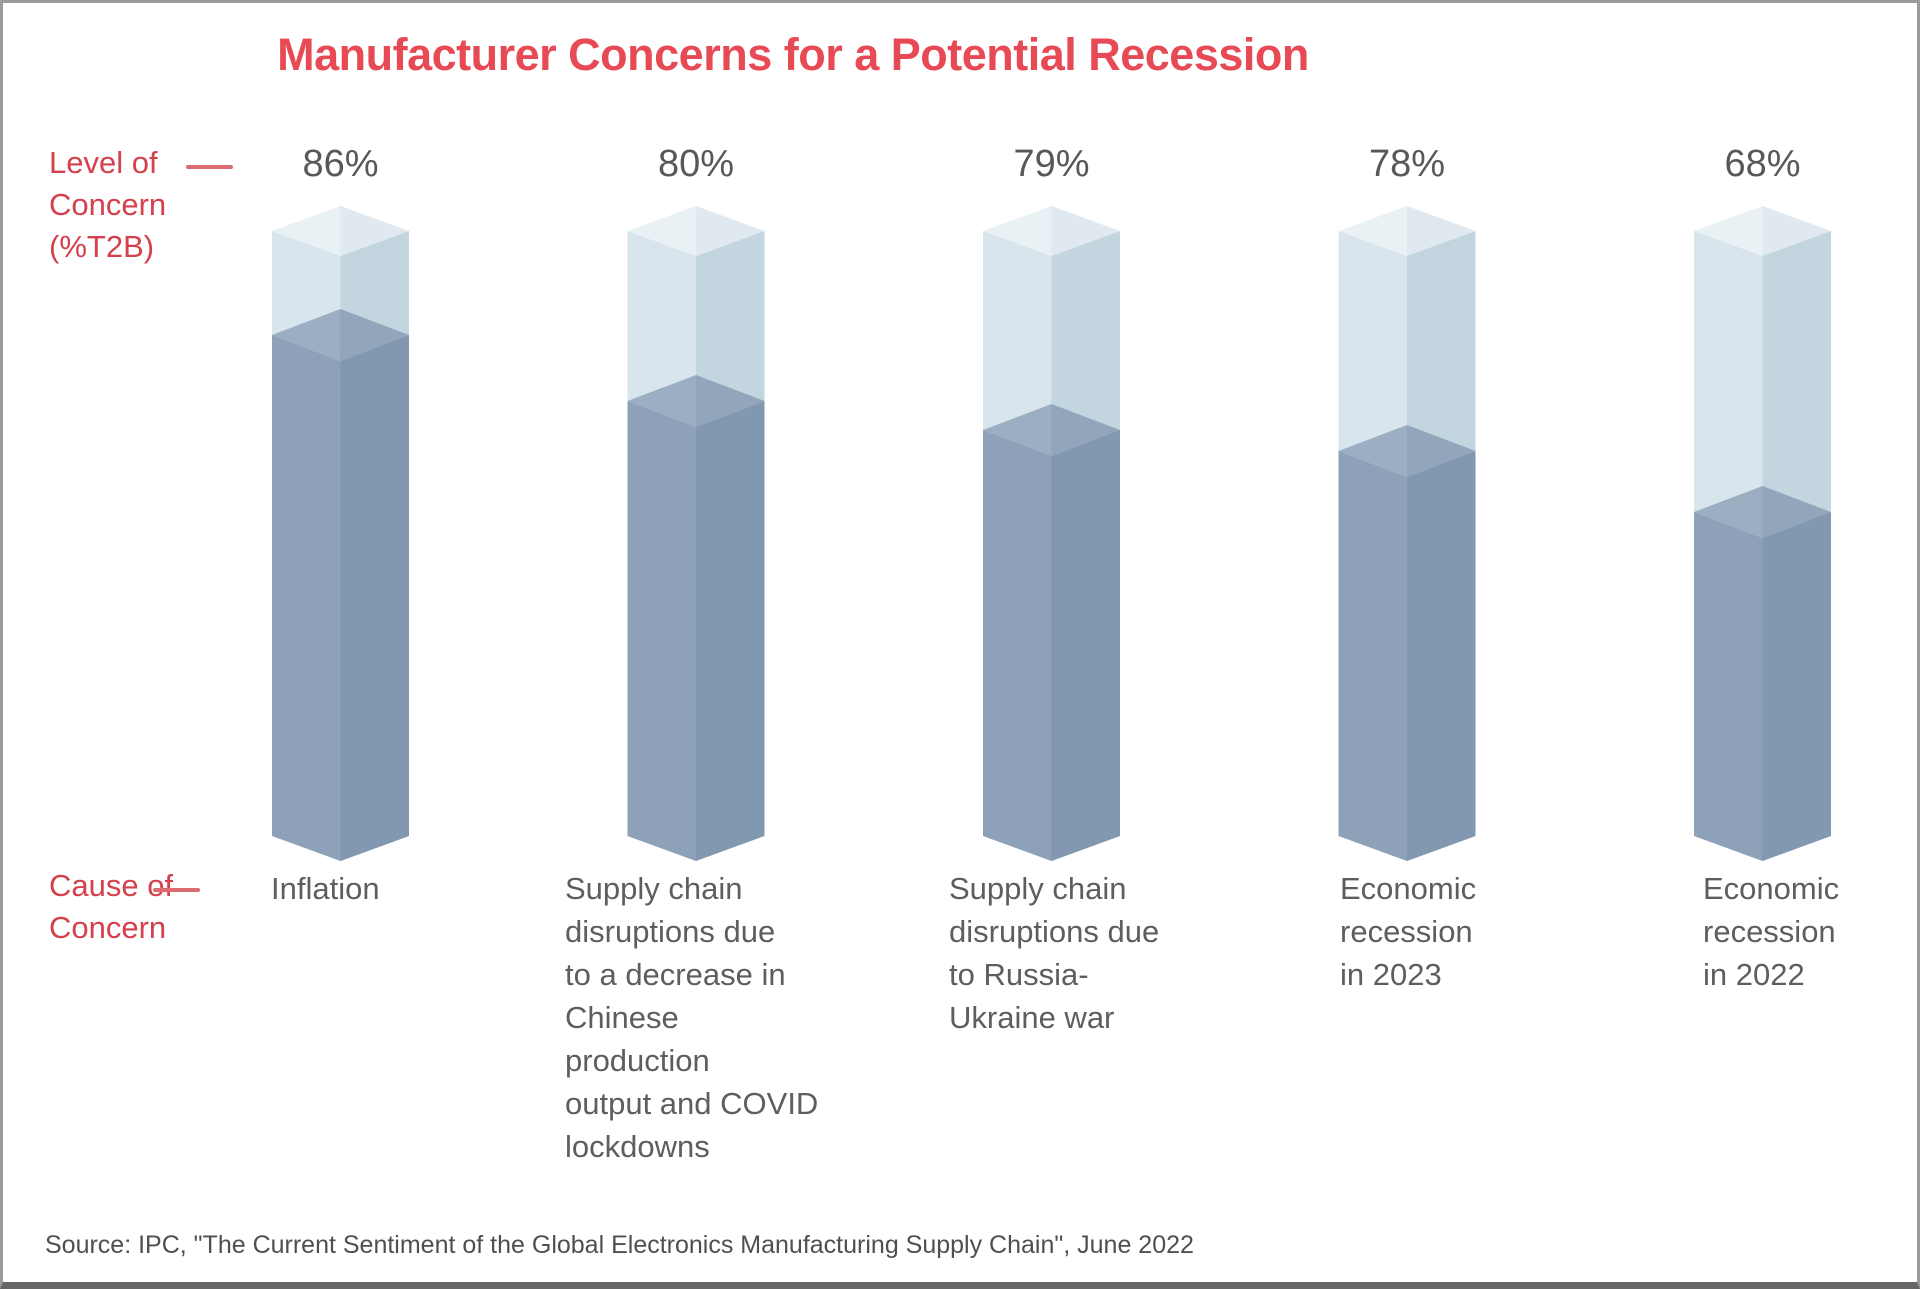  Describe the element at coordinates (1051, 164) in the screenshot. I see `bar-value-label-3: 79%` at that location.